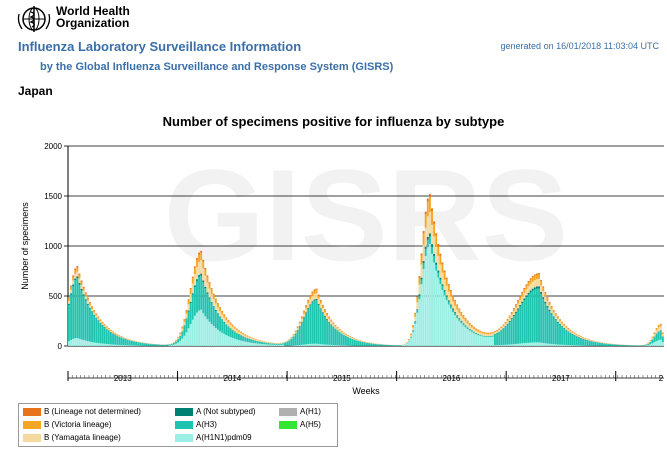  What do you see at coordinates (184, 412) in the screenshot?
I see `legend-swatch` at bounding box center [184, 412].